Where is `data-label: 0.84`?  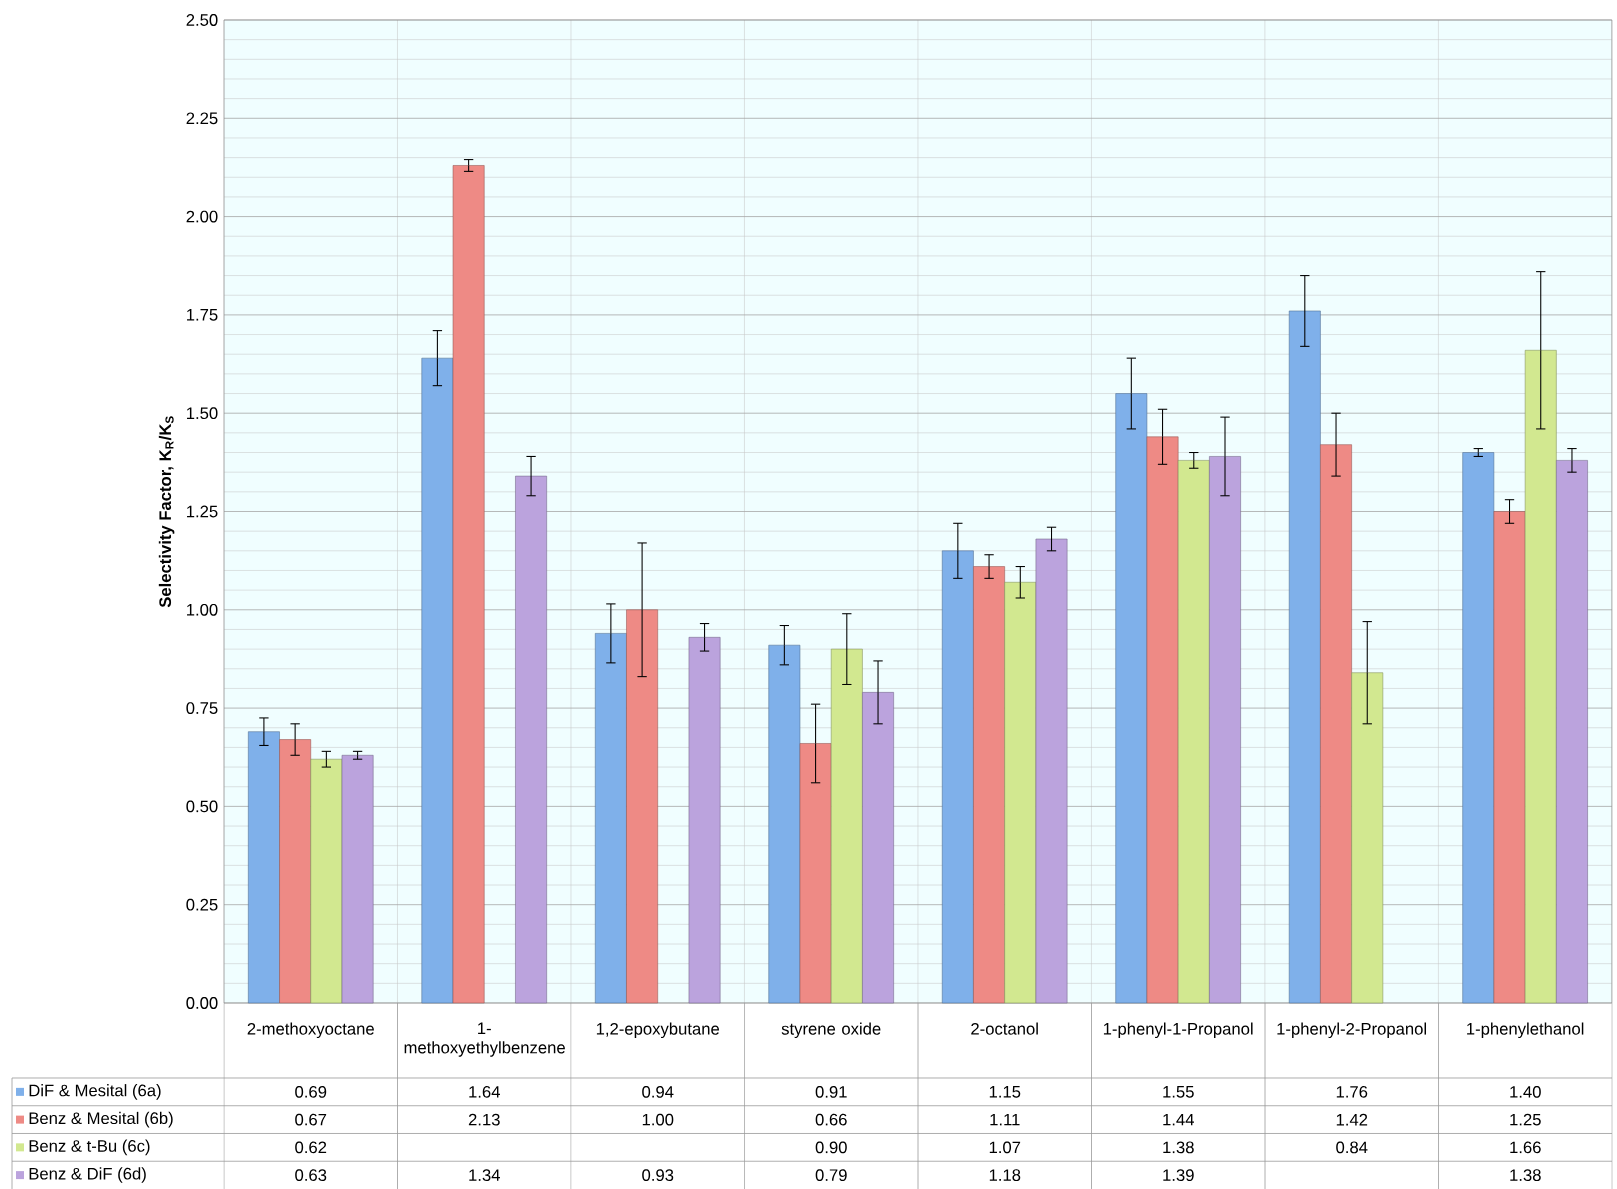
data-label: 0.84 is located at coordinates (1352, 1147).